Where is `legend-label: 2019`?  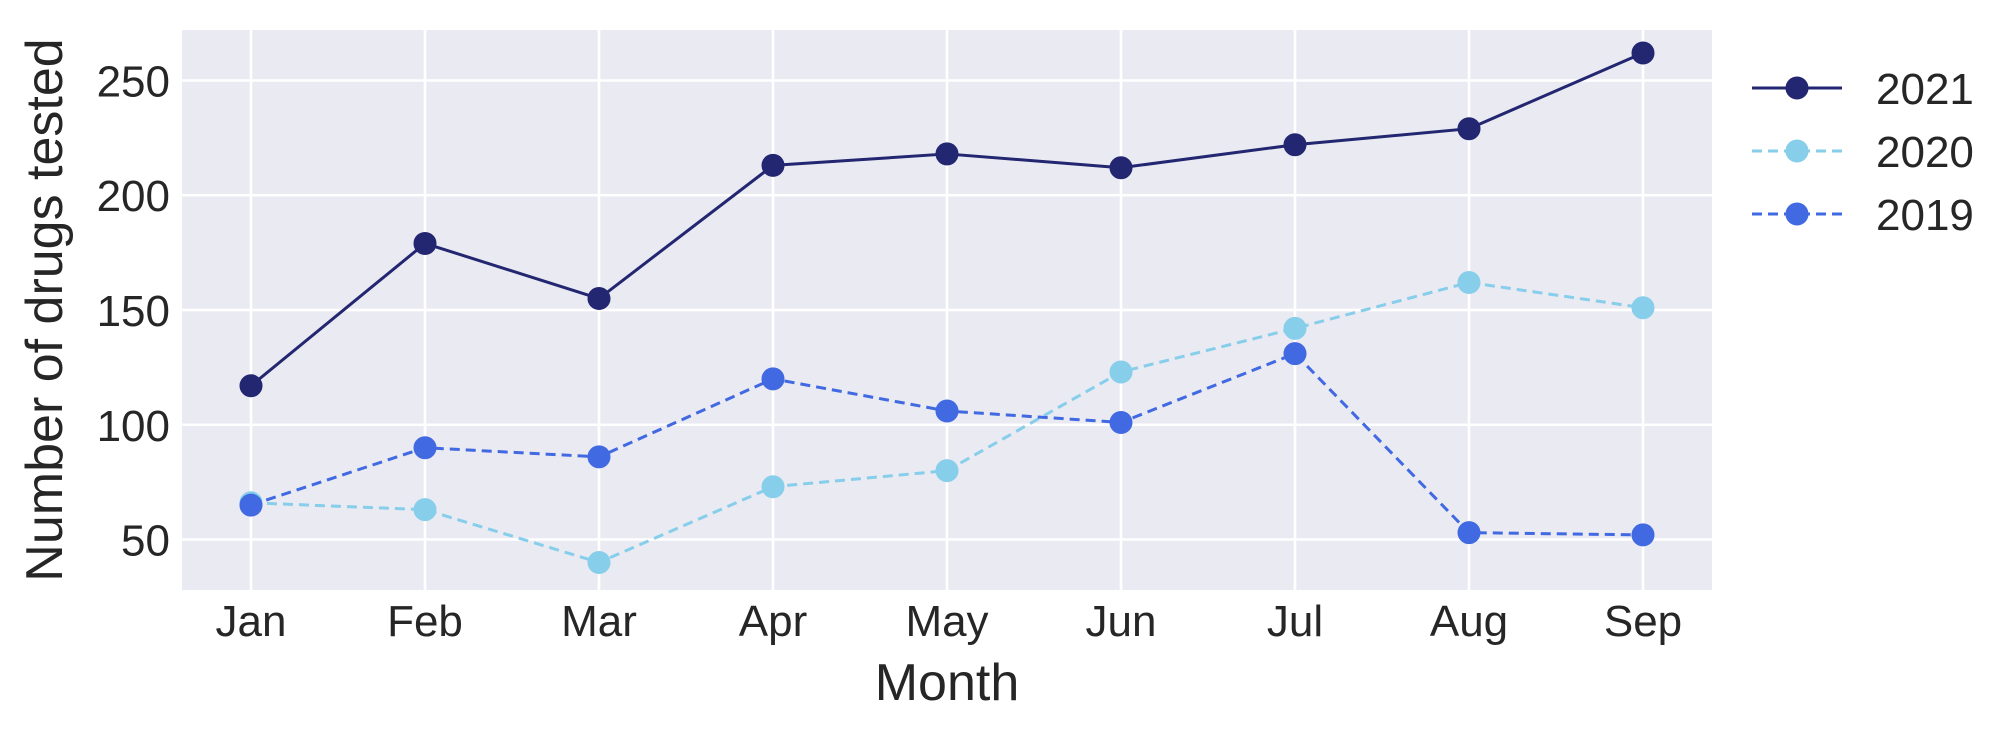 legend-label: 2019 is located at coordinates (1925, 215).